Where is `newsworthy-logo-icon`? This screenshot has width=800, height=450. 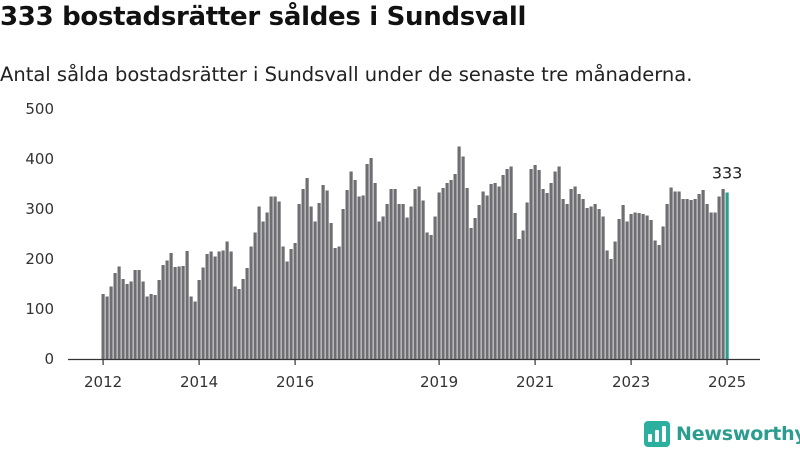
newsworthy-logo-icon is located at coordinates (657, 434).